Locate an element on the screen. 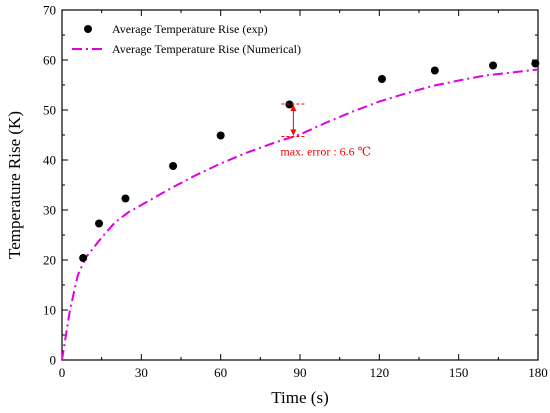  x-axis-title: Time (s) is located at coordinates (299, 397).